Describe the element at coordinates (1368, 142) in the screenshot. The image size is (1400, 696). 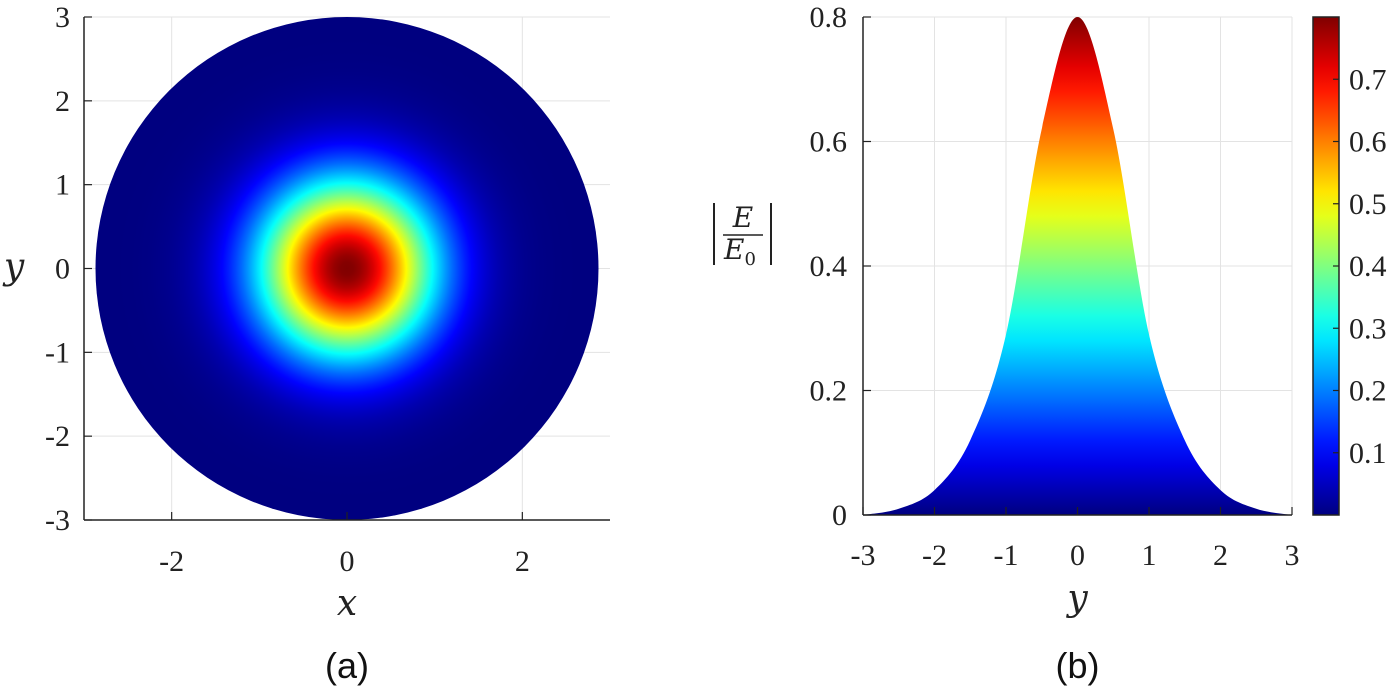
I see `colorbar-tick-1: 0.6` at that location.